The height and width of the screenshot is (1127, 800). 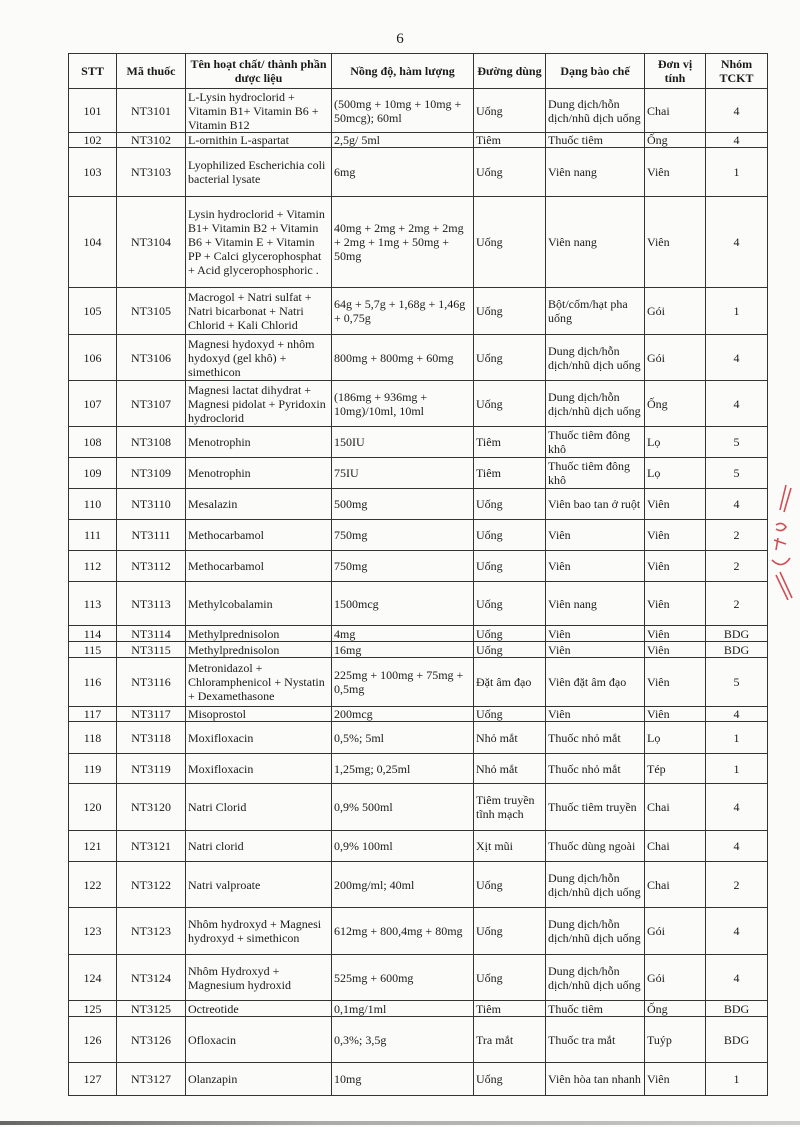 What do you see at coordinates (675, 768) in the screenshot?
I see `cell-unit: Tép` at bounding box center [675, 768].